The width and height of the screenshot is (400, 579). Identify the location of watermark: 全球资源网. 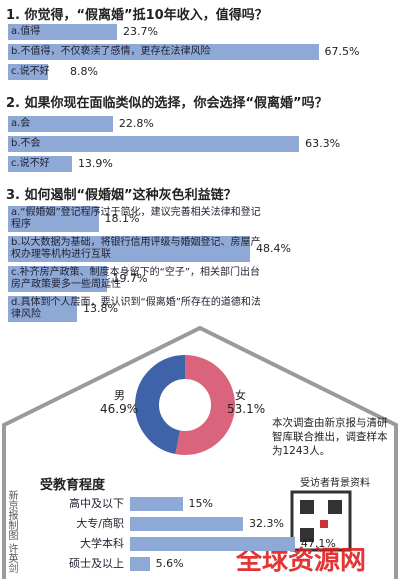
(301, 561).